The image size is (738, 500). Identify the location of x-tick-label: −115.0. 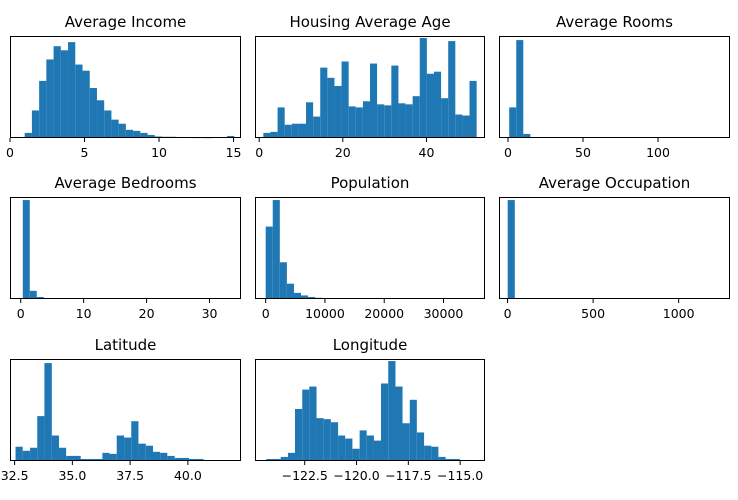
(460, 475).